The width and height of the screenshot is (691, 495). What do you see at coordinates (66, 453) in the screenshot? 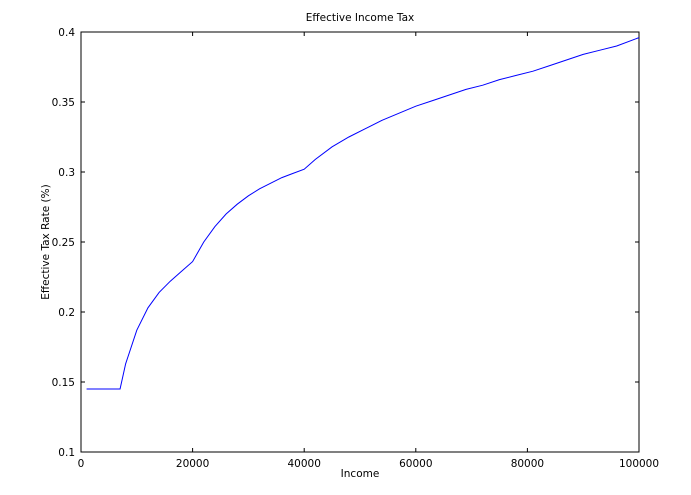
I see `y-tick-label: 0.1` at bounding box center [66, 453].